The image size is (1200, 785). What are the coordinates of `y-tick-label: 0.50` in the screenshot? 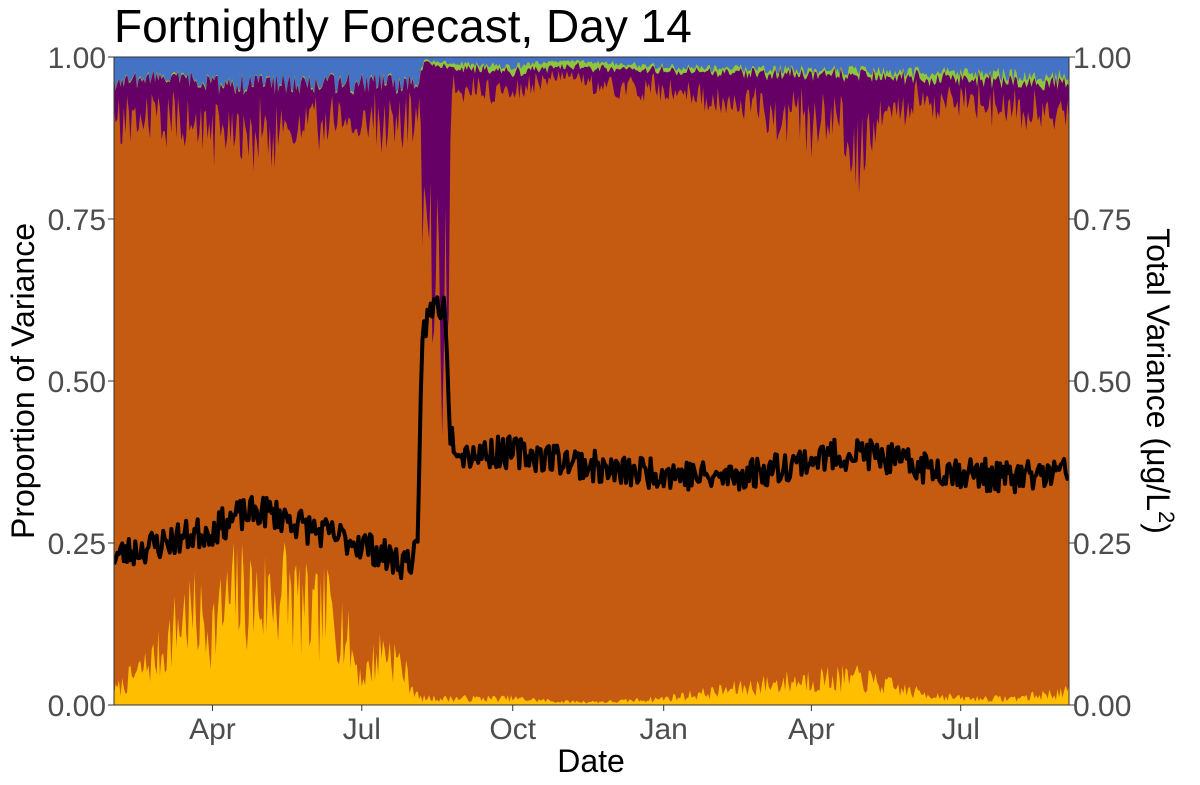 It's located at (77, 382).